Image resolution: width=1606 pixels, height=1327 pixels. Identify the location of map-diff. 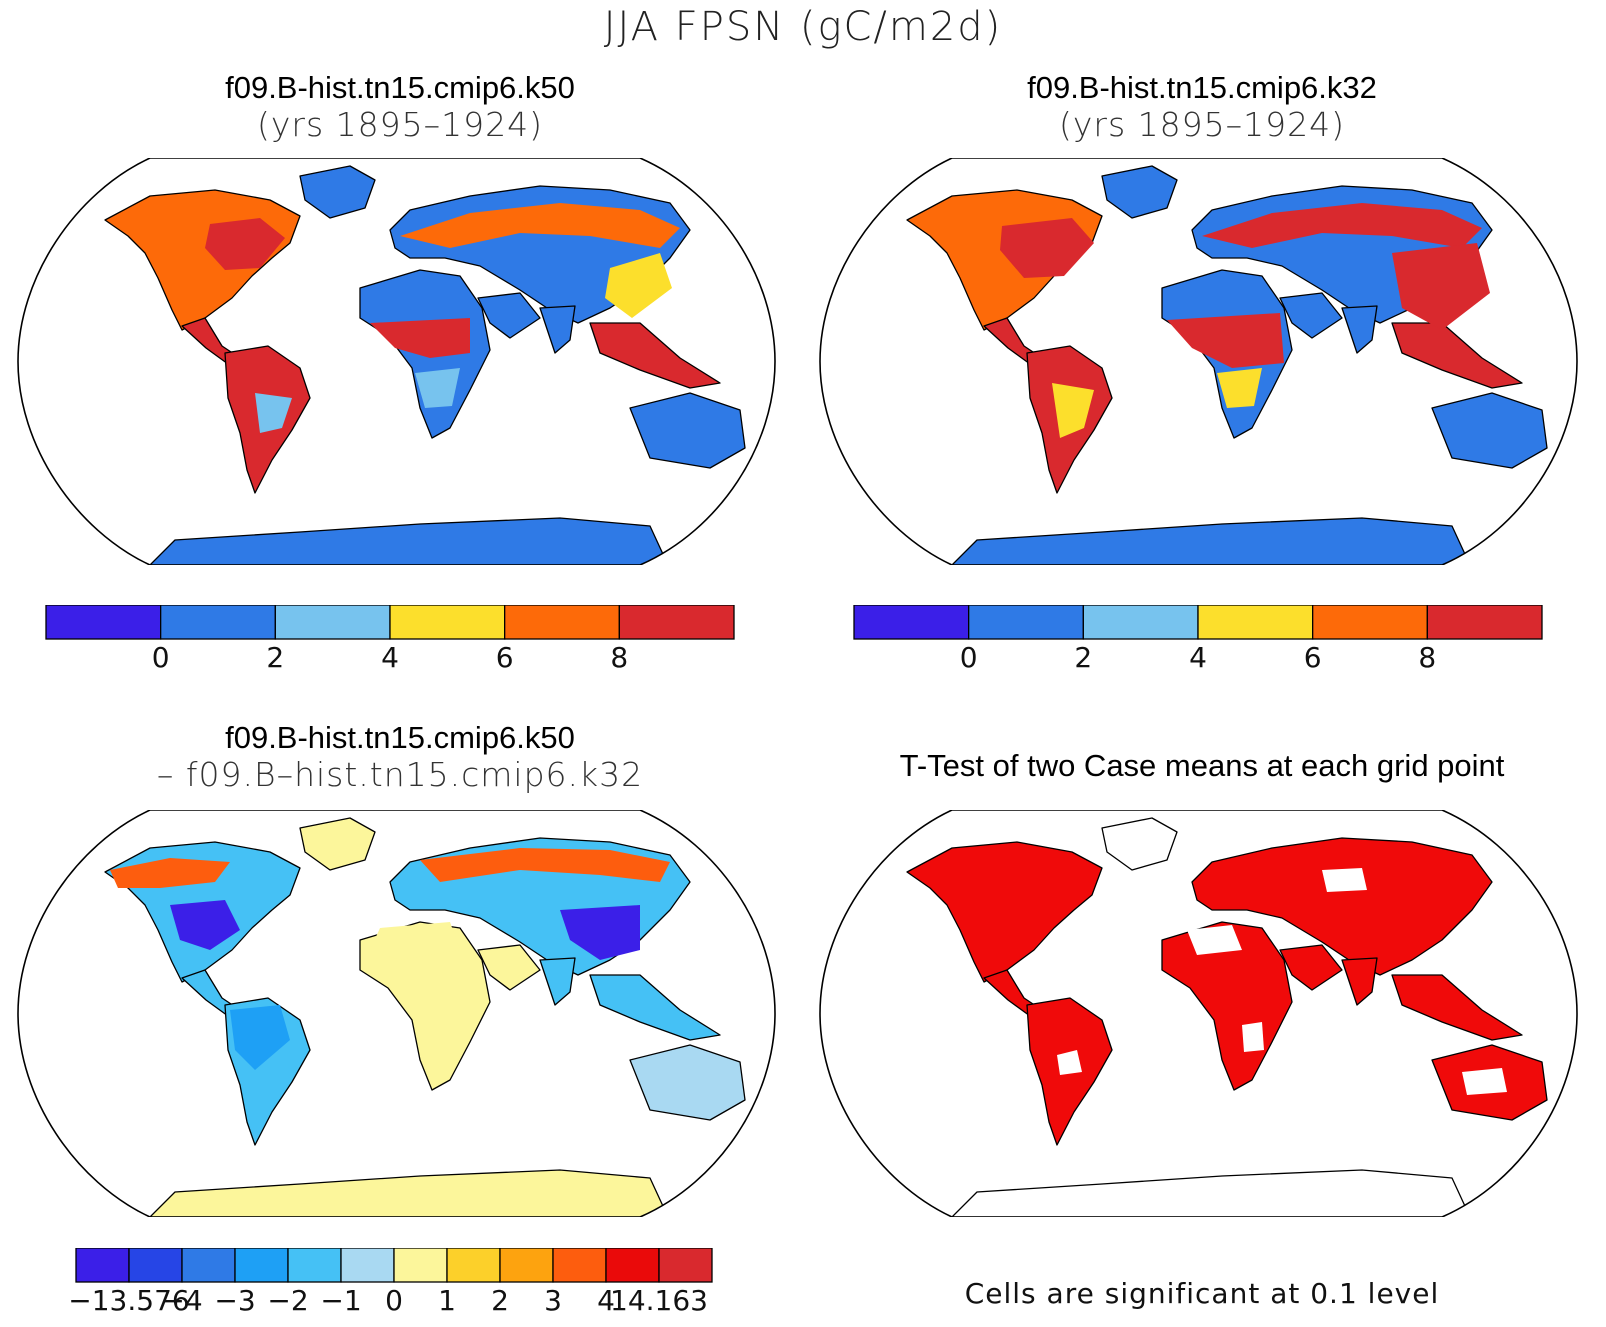
(396, 1013).